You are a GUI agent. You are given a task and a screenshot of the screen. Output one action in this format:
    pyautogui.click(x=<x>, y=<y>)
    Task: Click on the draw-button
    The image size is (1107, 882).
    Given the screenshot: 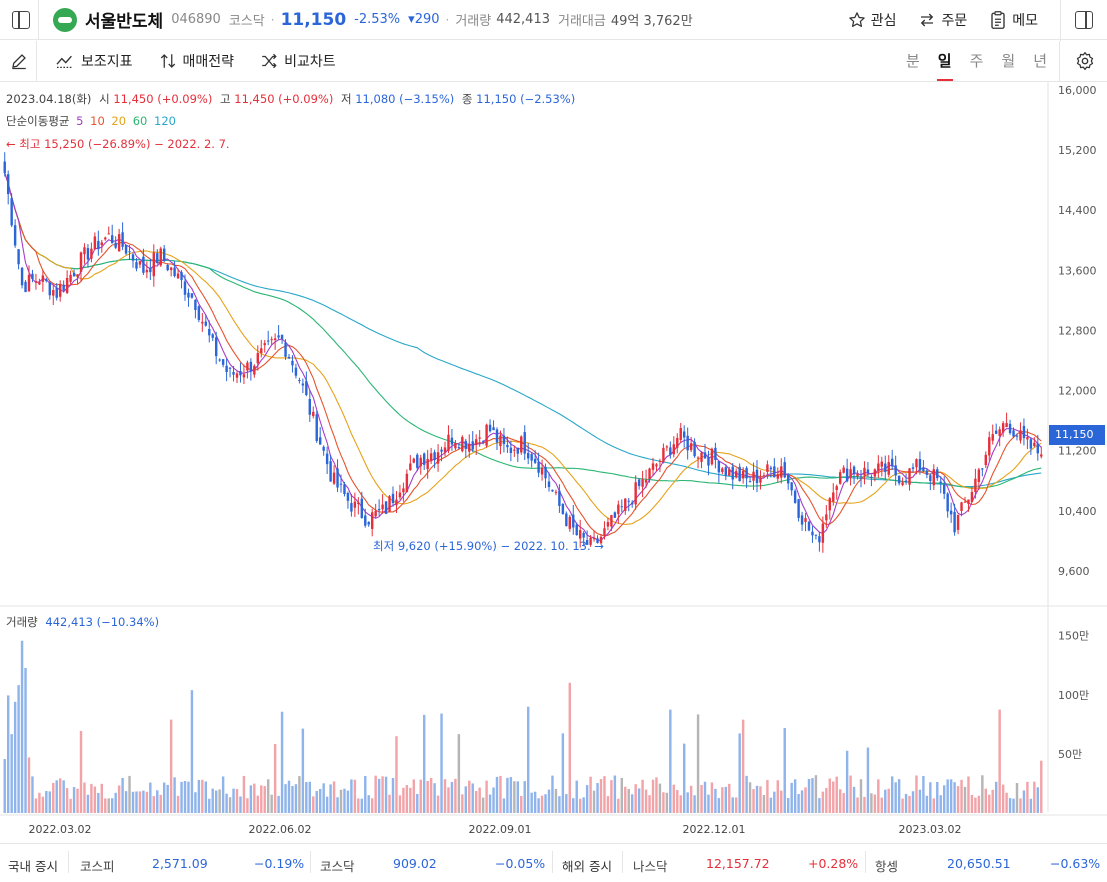 What is the action you would take?
    pyautogui.click(x=19, y=61)
    